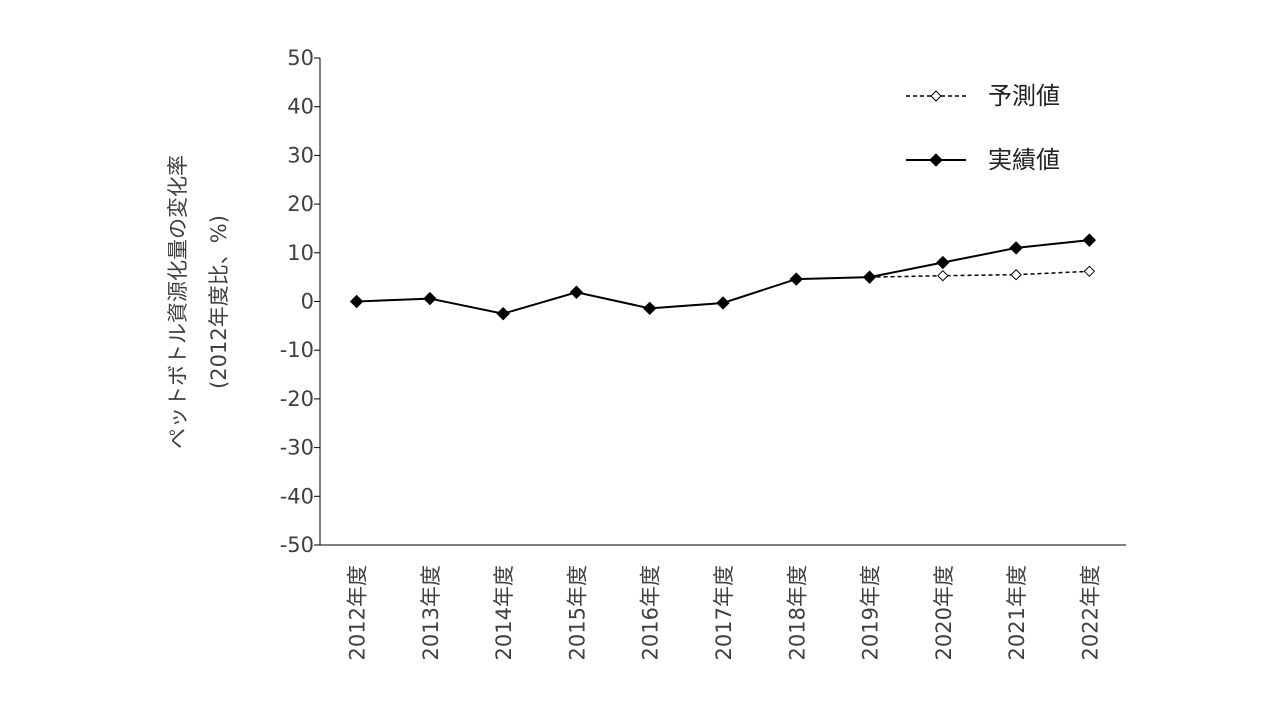  Describe the element at coordinates (297, 399) in the screenshot. I see `y-tick-label: -20` at that location.